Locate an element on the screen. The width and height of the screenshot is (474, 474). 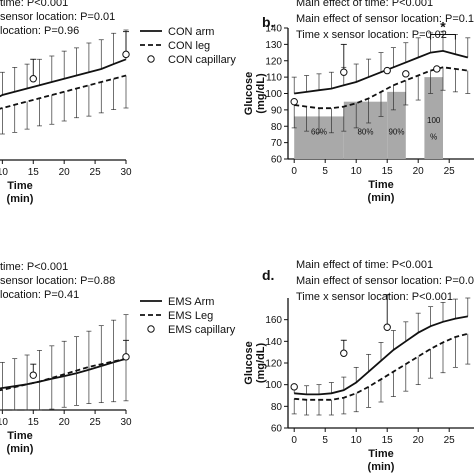
shading-label: 80% is located at coordinates (365, 131).